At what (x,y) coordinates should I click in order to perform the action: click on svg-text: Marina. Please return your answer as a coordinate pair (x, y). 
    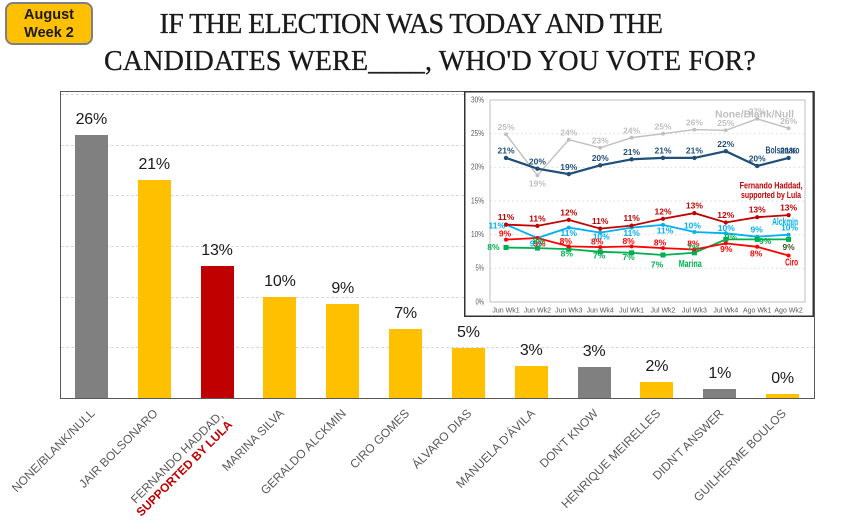
    Looking at the image, I should click on (690, 264).